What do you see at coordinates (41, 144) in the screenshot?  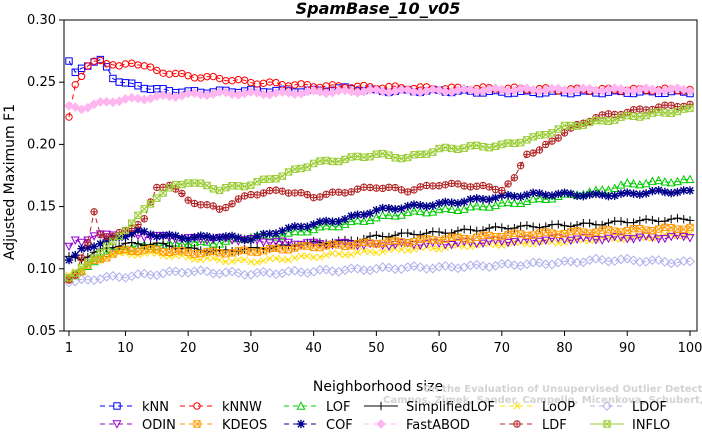 I see `y-tick-label: 0.20` at bounding box center [41, 144].